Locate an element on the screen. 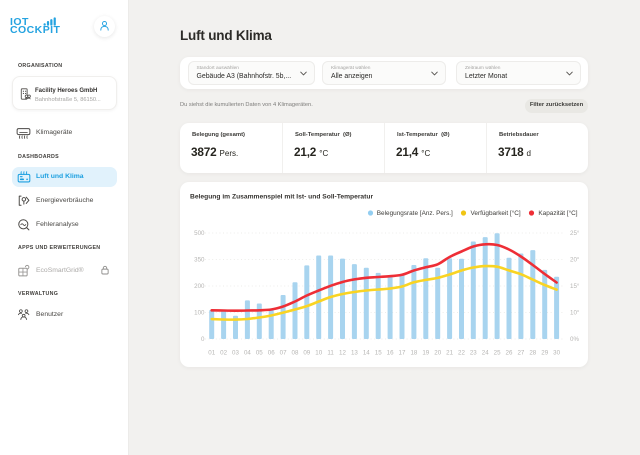  svg-text: 500 is located at coordinates (199, 233).